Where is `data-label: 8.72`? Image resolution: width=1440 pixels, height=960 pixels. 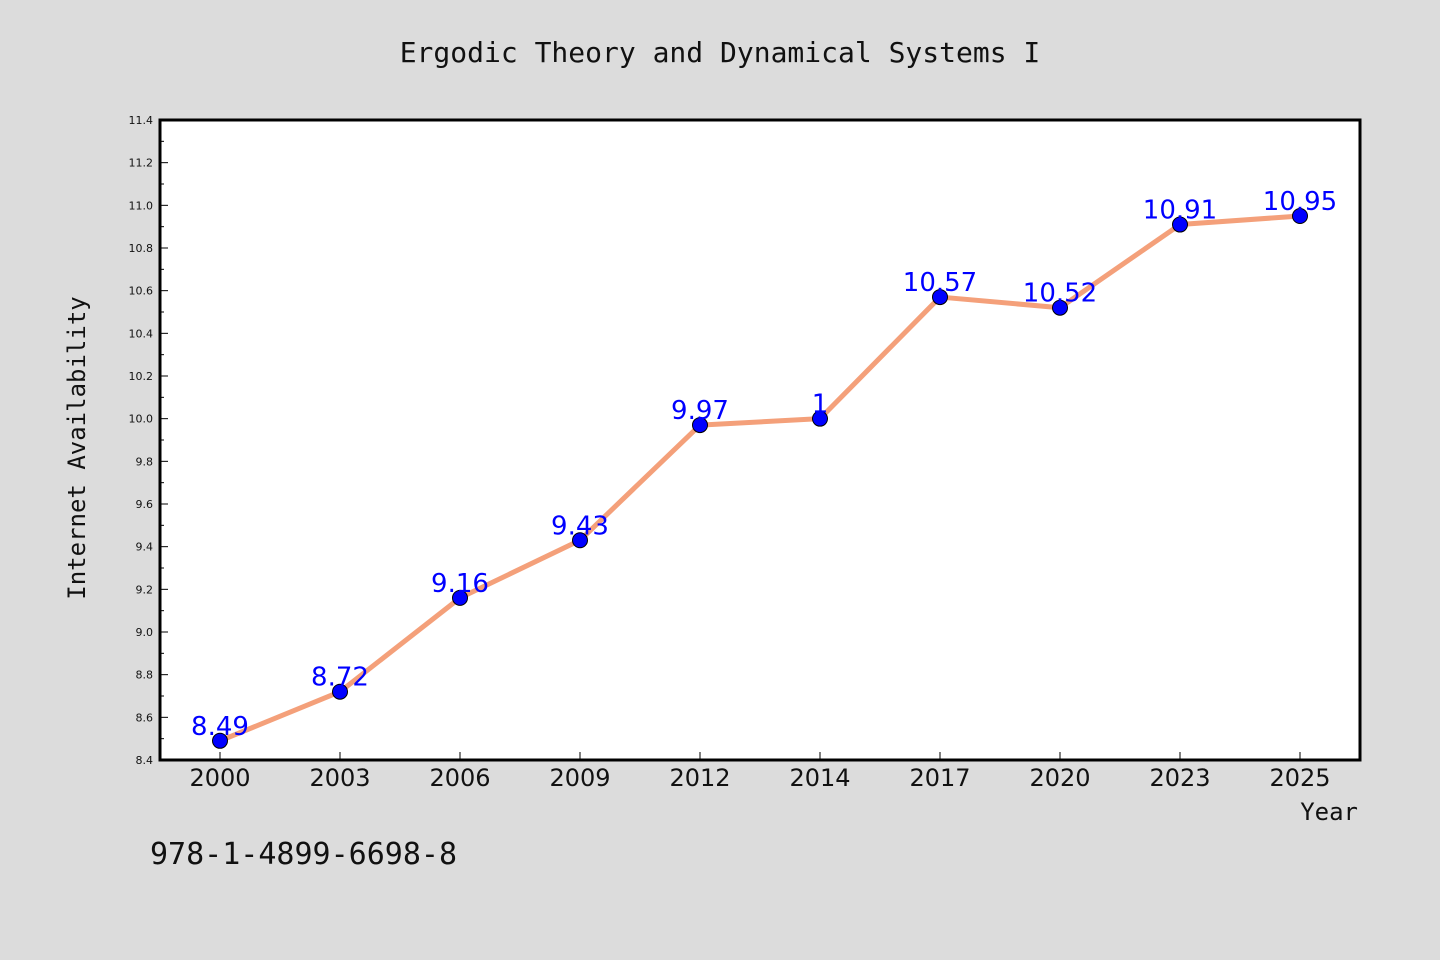 data-label: 8.72 is located at coordinates (340, 678).